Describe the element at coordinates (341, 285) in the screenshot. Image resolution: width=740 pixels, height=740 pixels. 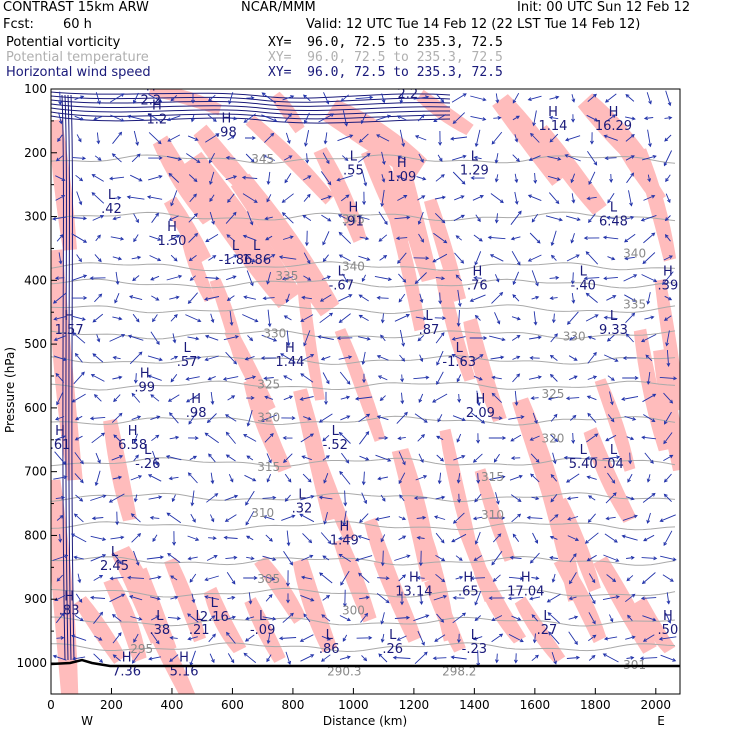
I see `pv-extremum-value: -.67` at that location.